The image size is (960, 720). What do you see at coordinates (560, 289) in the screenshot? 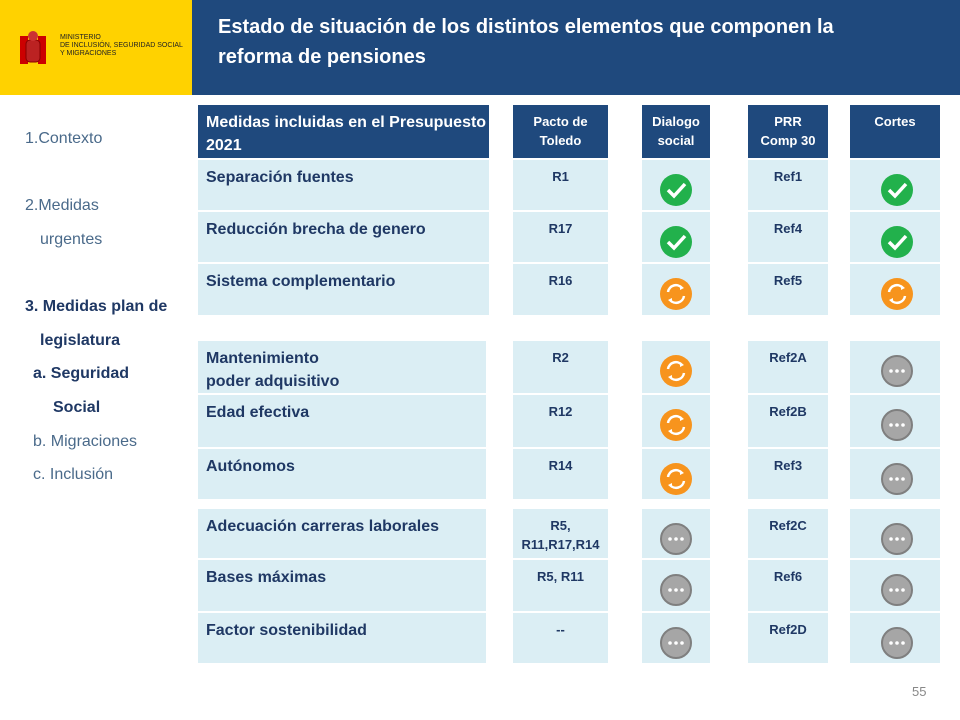
I see `cell: R16` at bounding box center [560, 289].